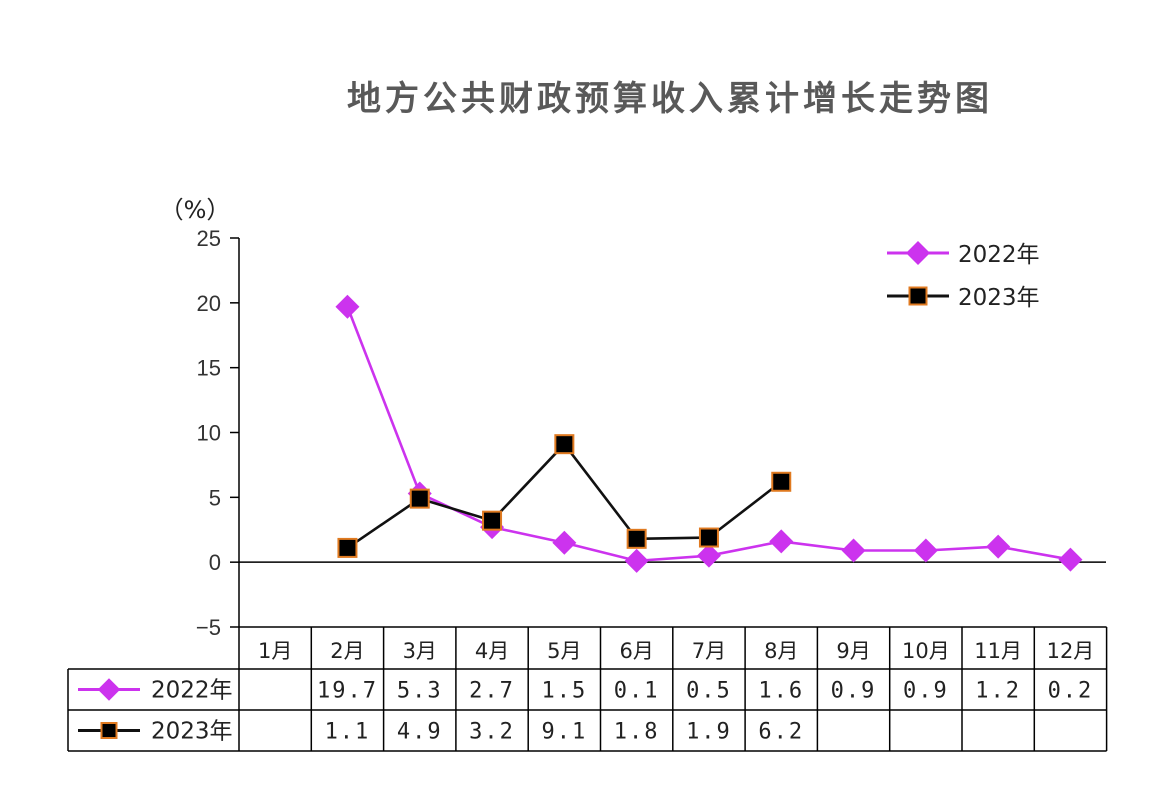  I want to click on x-category-label: 7月, so click(709, 651).